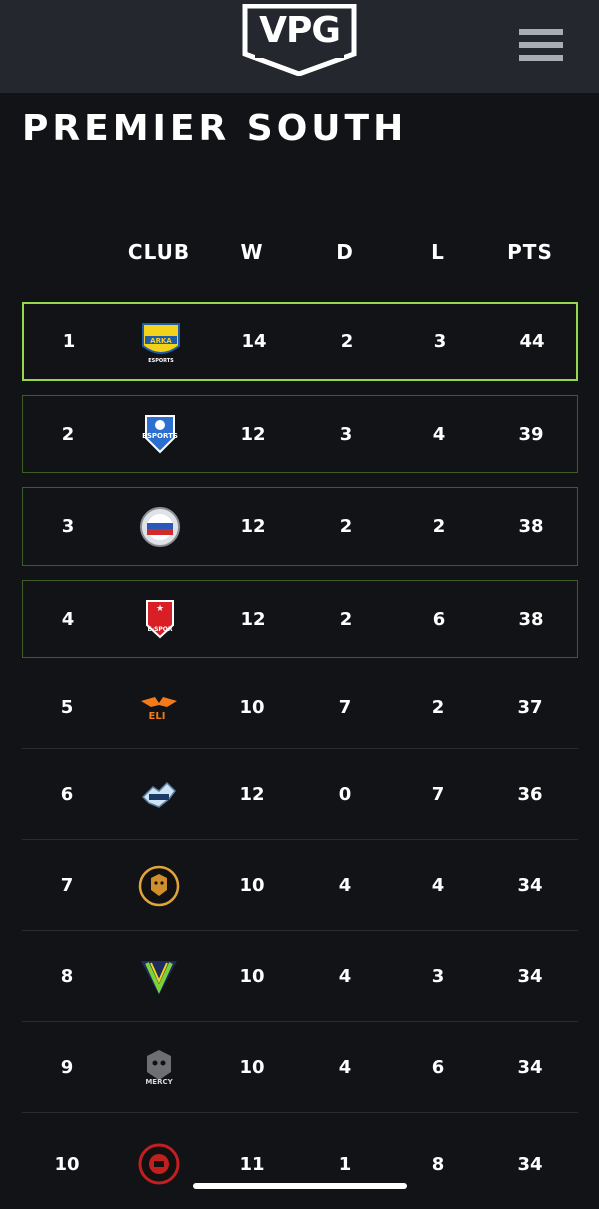 The image size is (599, 1209). Describe the element at coordinates (67, 707) in the screenshot. I see `row-position: 5` at that location.